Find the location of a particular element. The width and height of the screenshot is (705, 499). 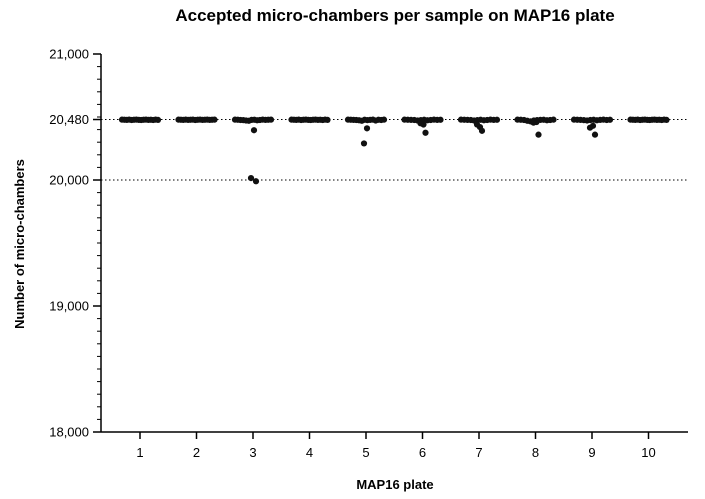

data-points is located at coordinates (394, 150).